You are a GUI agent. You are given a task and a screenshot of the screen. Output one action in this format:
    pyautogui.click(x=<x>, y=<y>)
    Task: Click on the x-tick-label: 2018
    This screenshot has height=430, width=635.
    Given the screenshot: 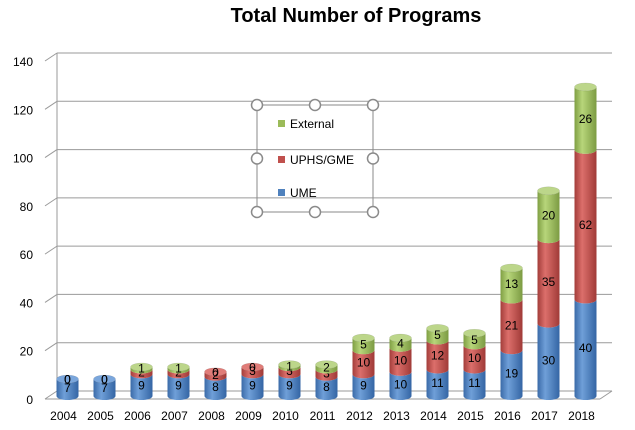 What is the action you would take?
    pyautogui.click(x=581, y=416)
    